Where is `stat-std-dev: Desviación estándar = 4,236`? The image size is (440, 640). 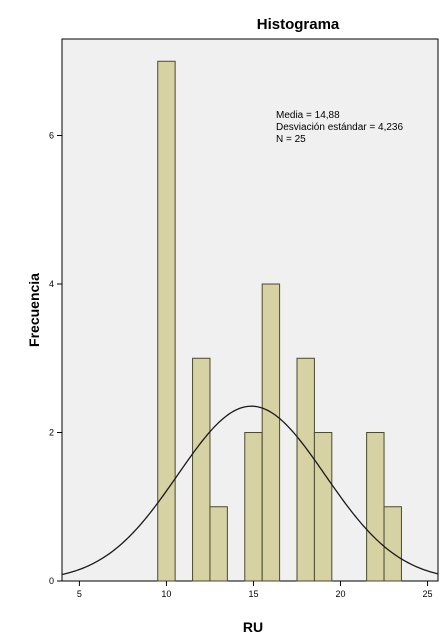
stat-std-dev: Desviación estándar = 4,236 is located at coordinates (339, 127).